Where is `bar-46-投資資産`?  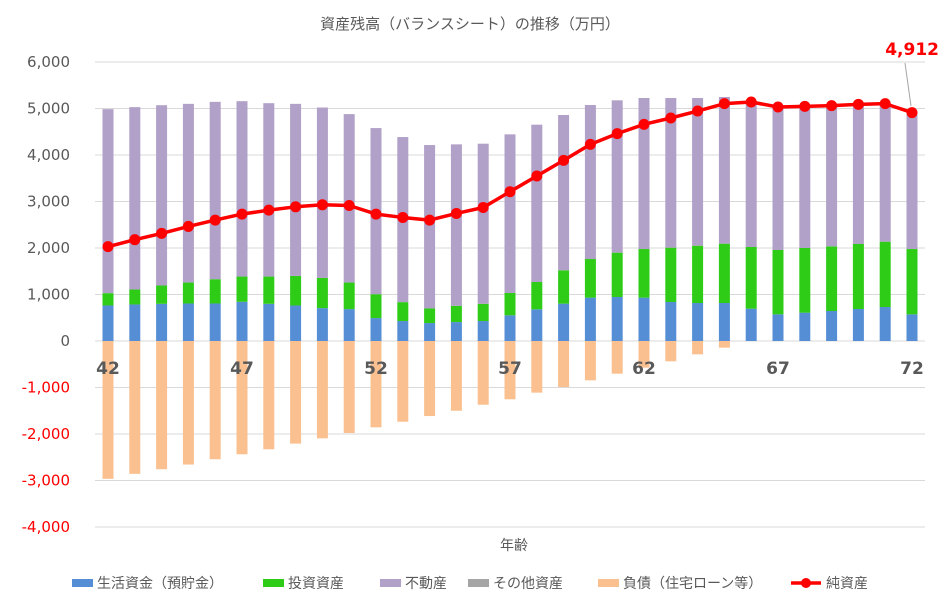 bar-46-投資資産 is located at coordinates (215, 291).